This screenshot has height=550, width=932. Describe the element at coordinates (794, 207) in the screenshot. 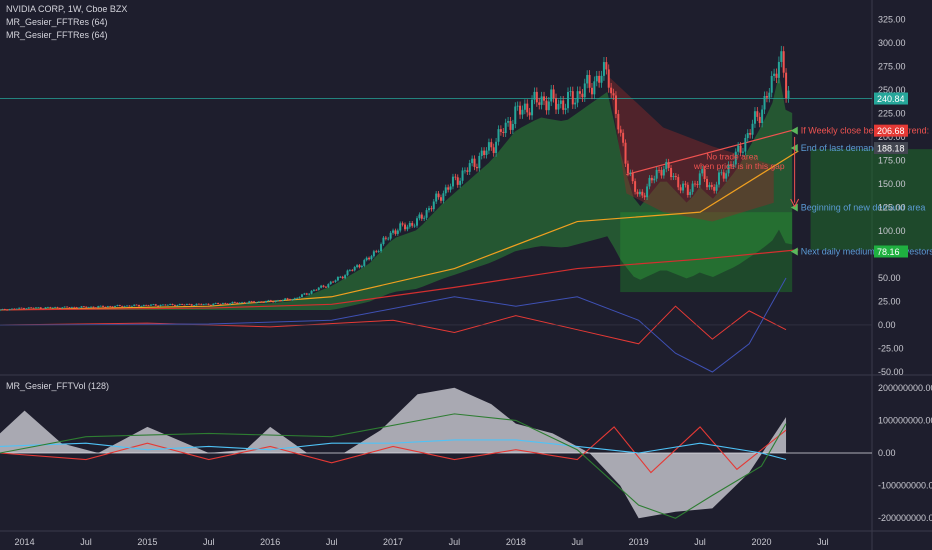

I see `annotation-arrow-icon` at that location.